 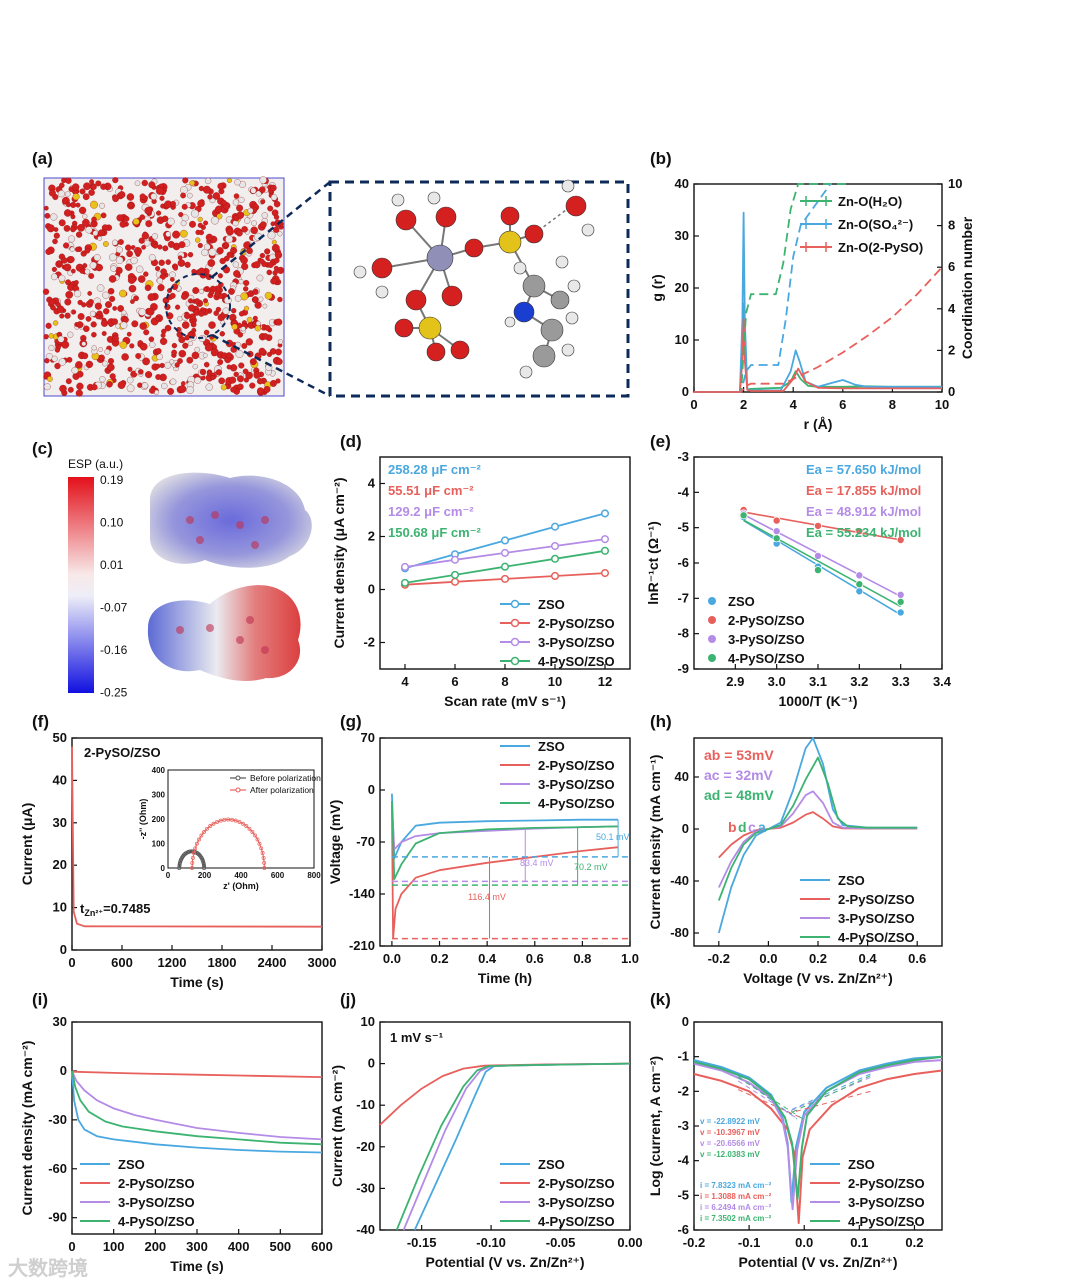 I want to click on cv-line, so click(x=817, y=828).